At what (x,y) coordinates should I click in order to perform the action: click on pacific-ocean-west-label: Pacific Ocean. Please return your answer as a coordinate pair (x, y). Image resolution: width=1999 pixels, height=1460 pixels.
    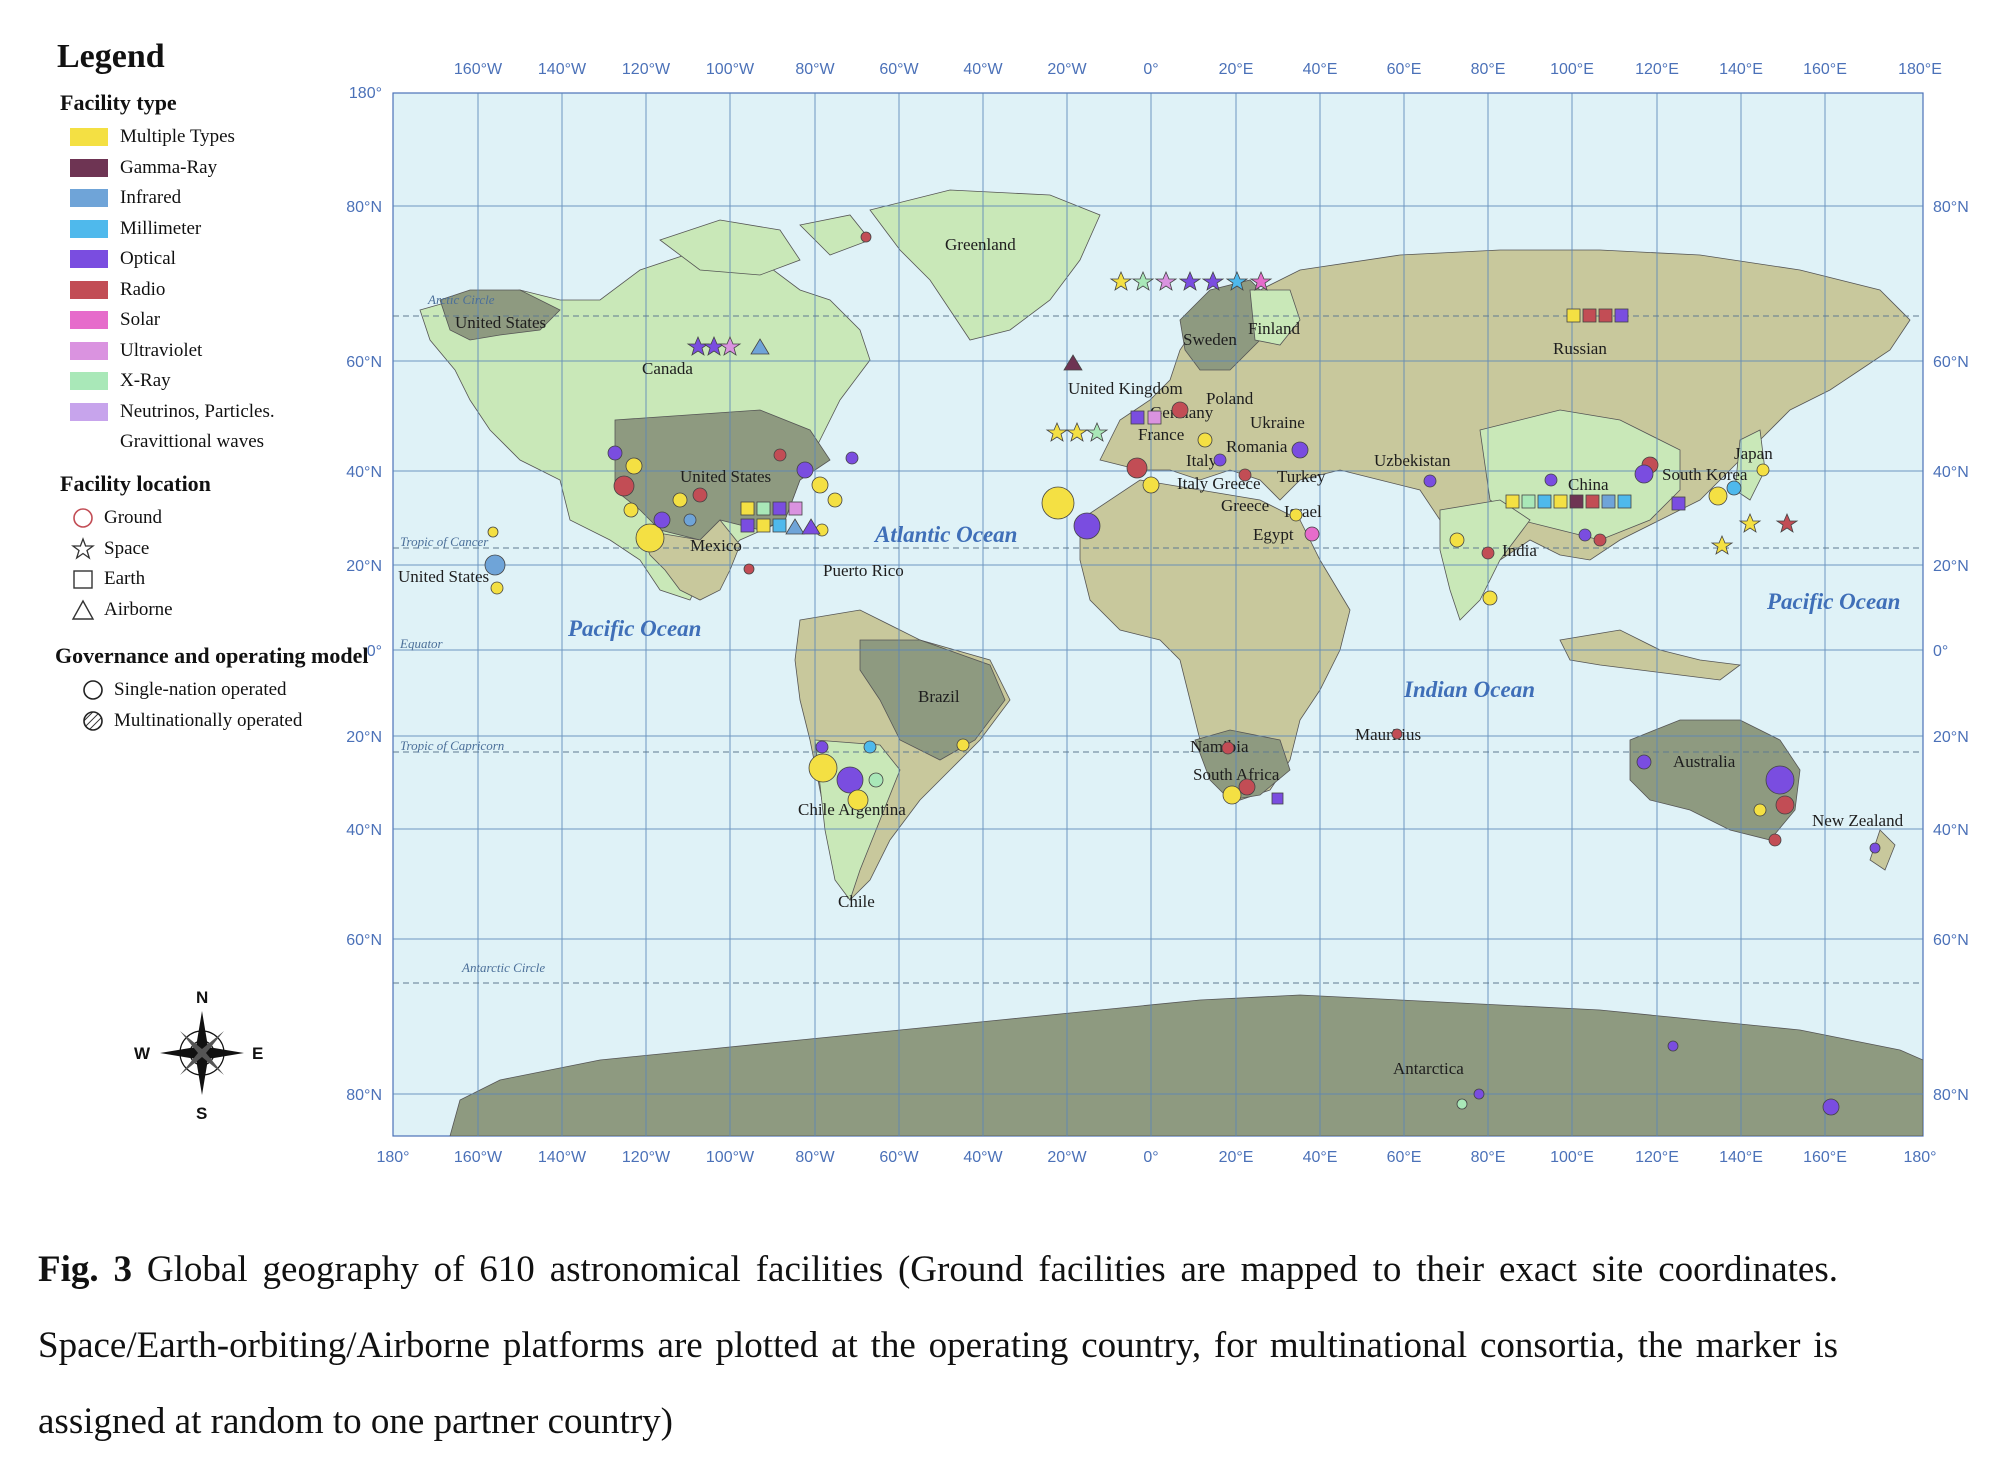
    Looking at the image, I should click on (634, 628).